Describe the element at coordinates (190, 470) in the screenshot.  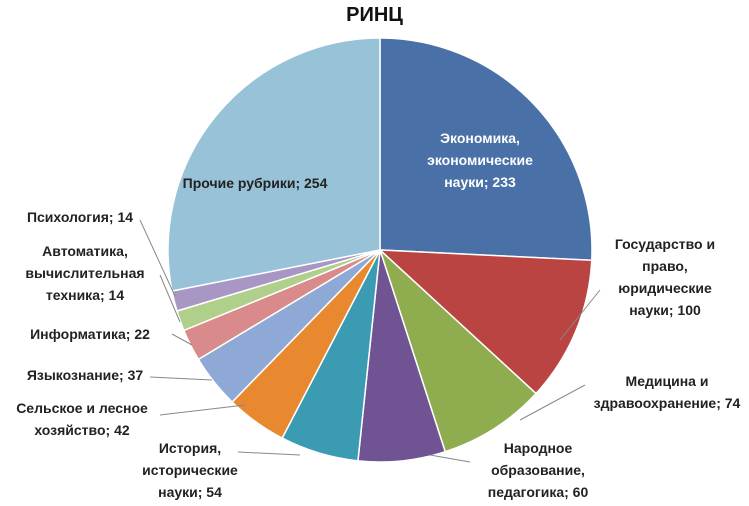
I see `data-label: История, исторические науки; 54` at that location.